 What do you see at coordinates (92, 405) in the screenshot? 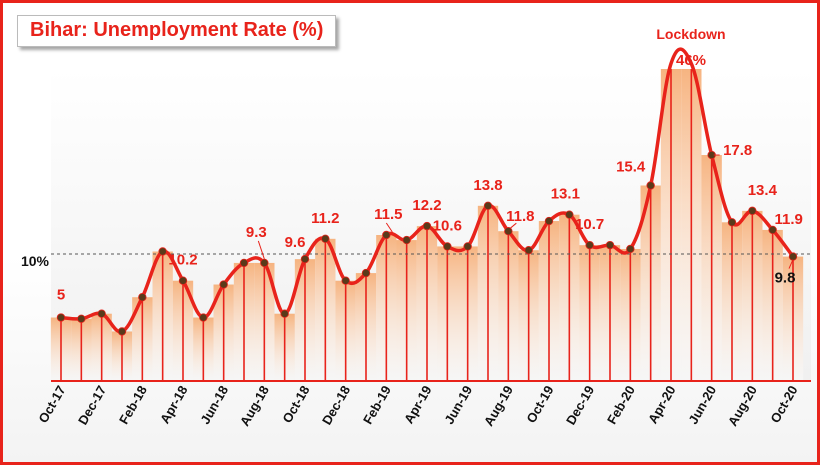
I see `x-tick-label: Dec-17` at bounding box center [92, 405].